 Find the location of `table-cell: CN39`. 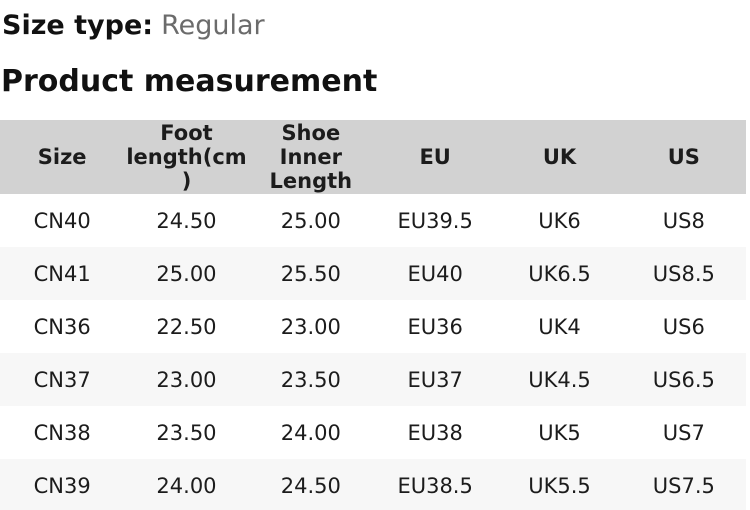

table-cell: CN39 is located at coordinates (62, 484).